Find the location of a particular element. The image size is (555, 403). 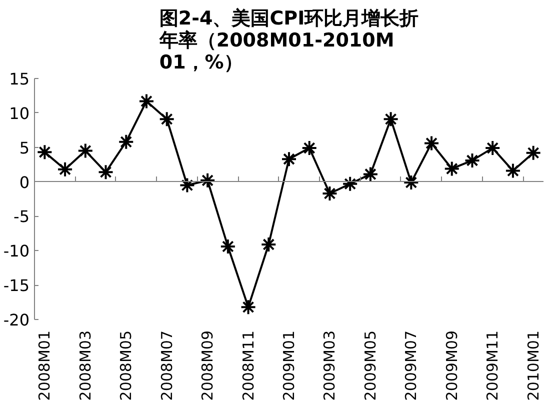

x-tick-label: 2009M01 is located at coordinates (289, 365).